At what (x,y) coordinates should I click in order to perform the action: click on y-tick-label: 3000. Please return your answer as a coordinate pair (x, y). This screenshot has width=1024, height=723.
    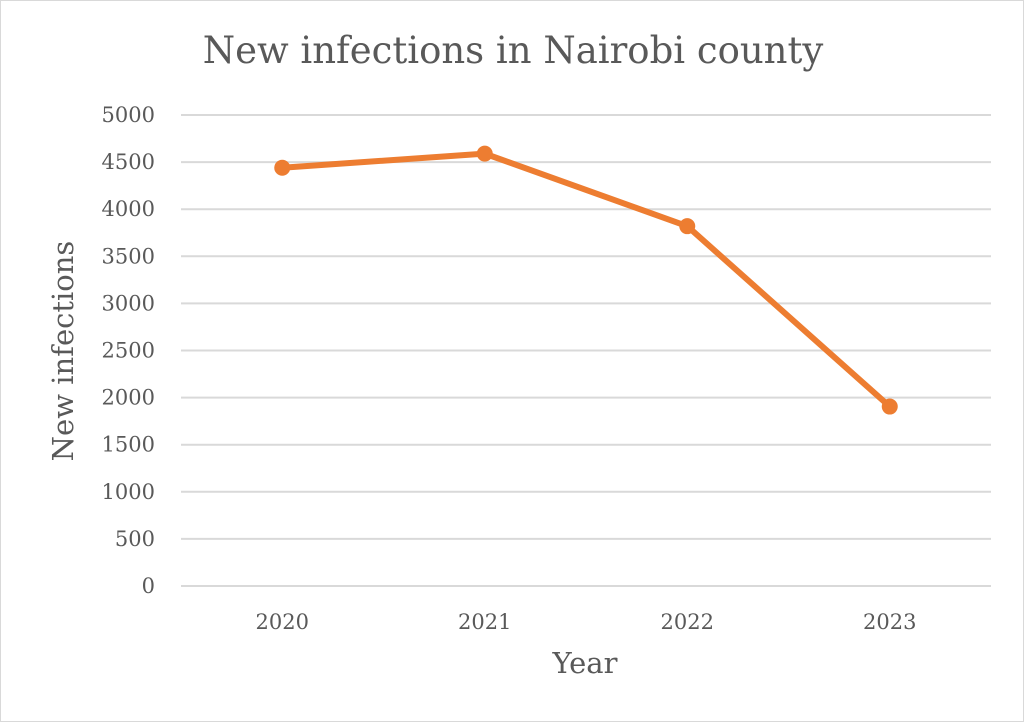
    Looking at the image, I should click on (128, 303).